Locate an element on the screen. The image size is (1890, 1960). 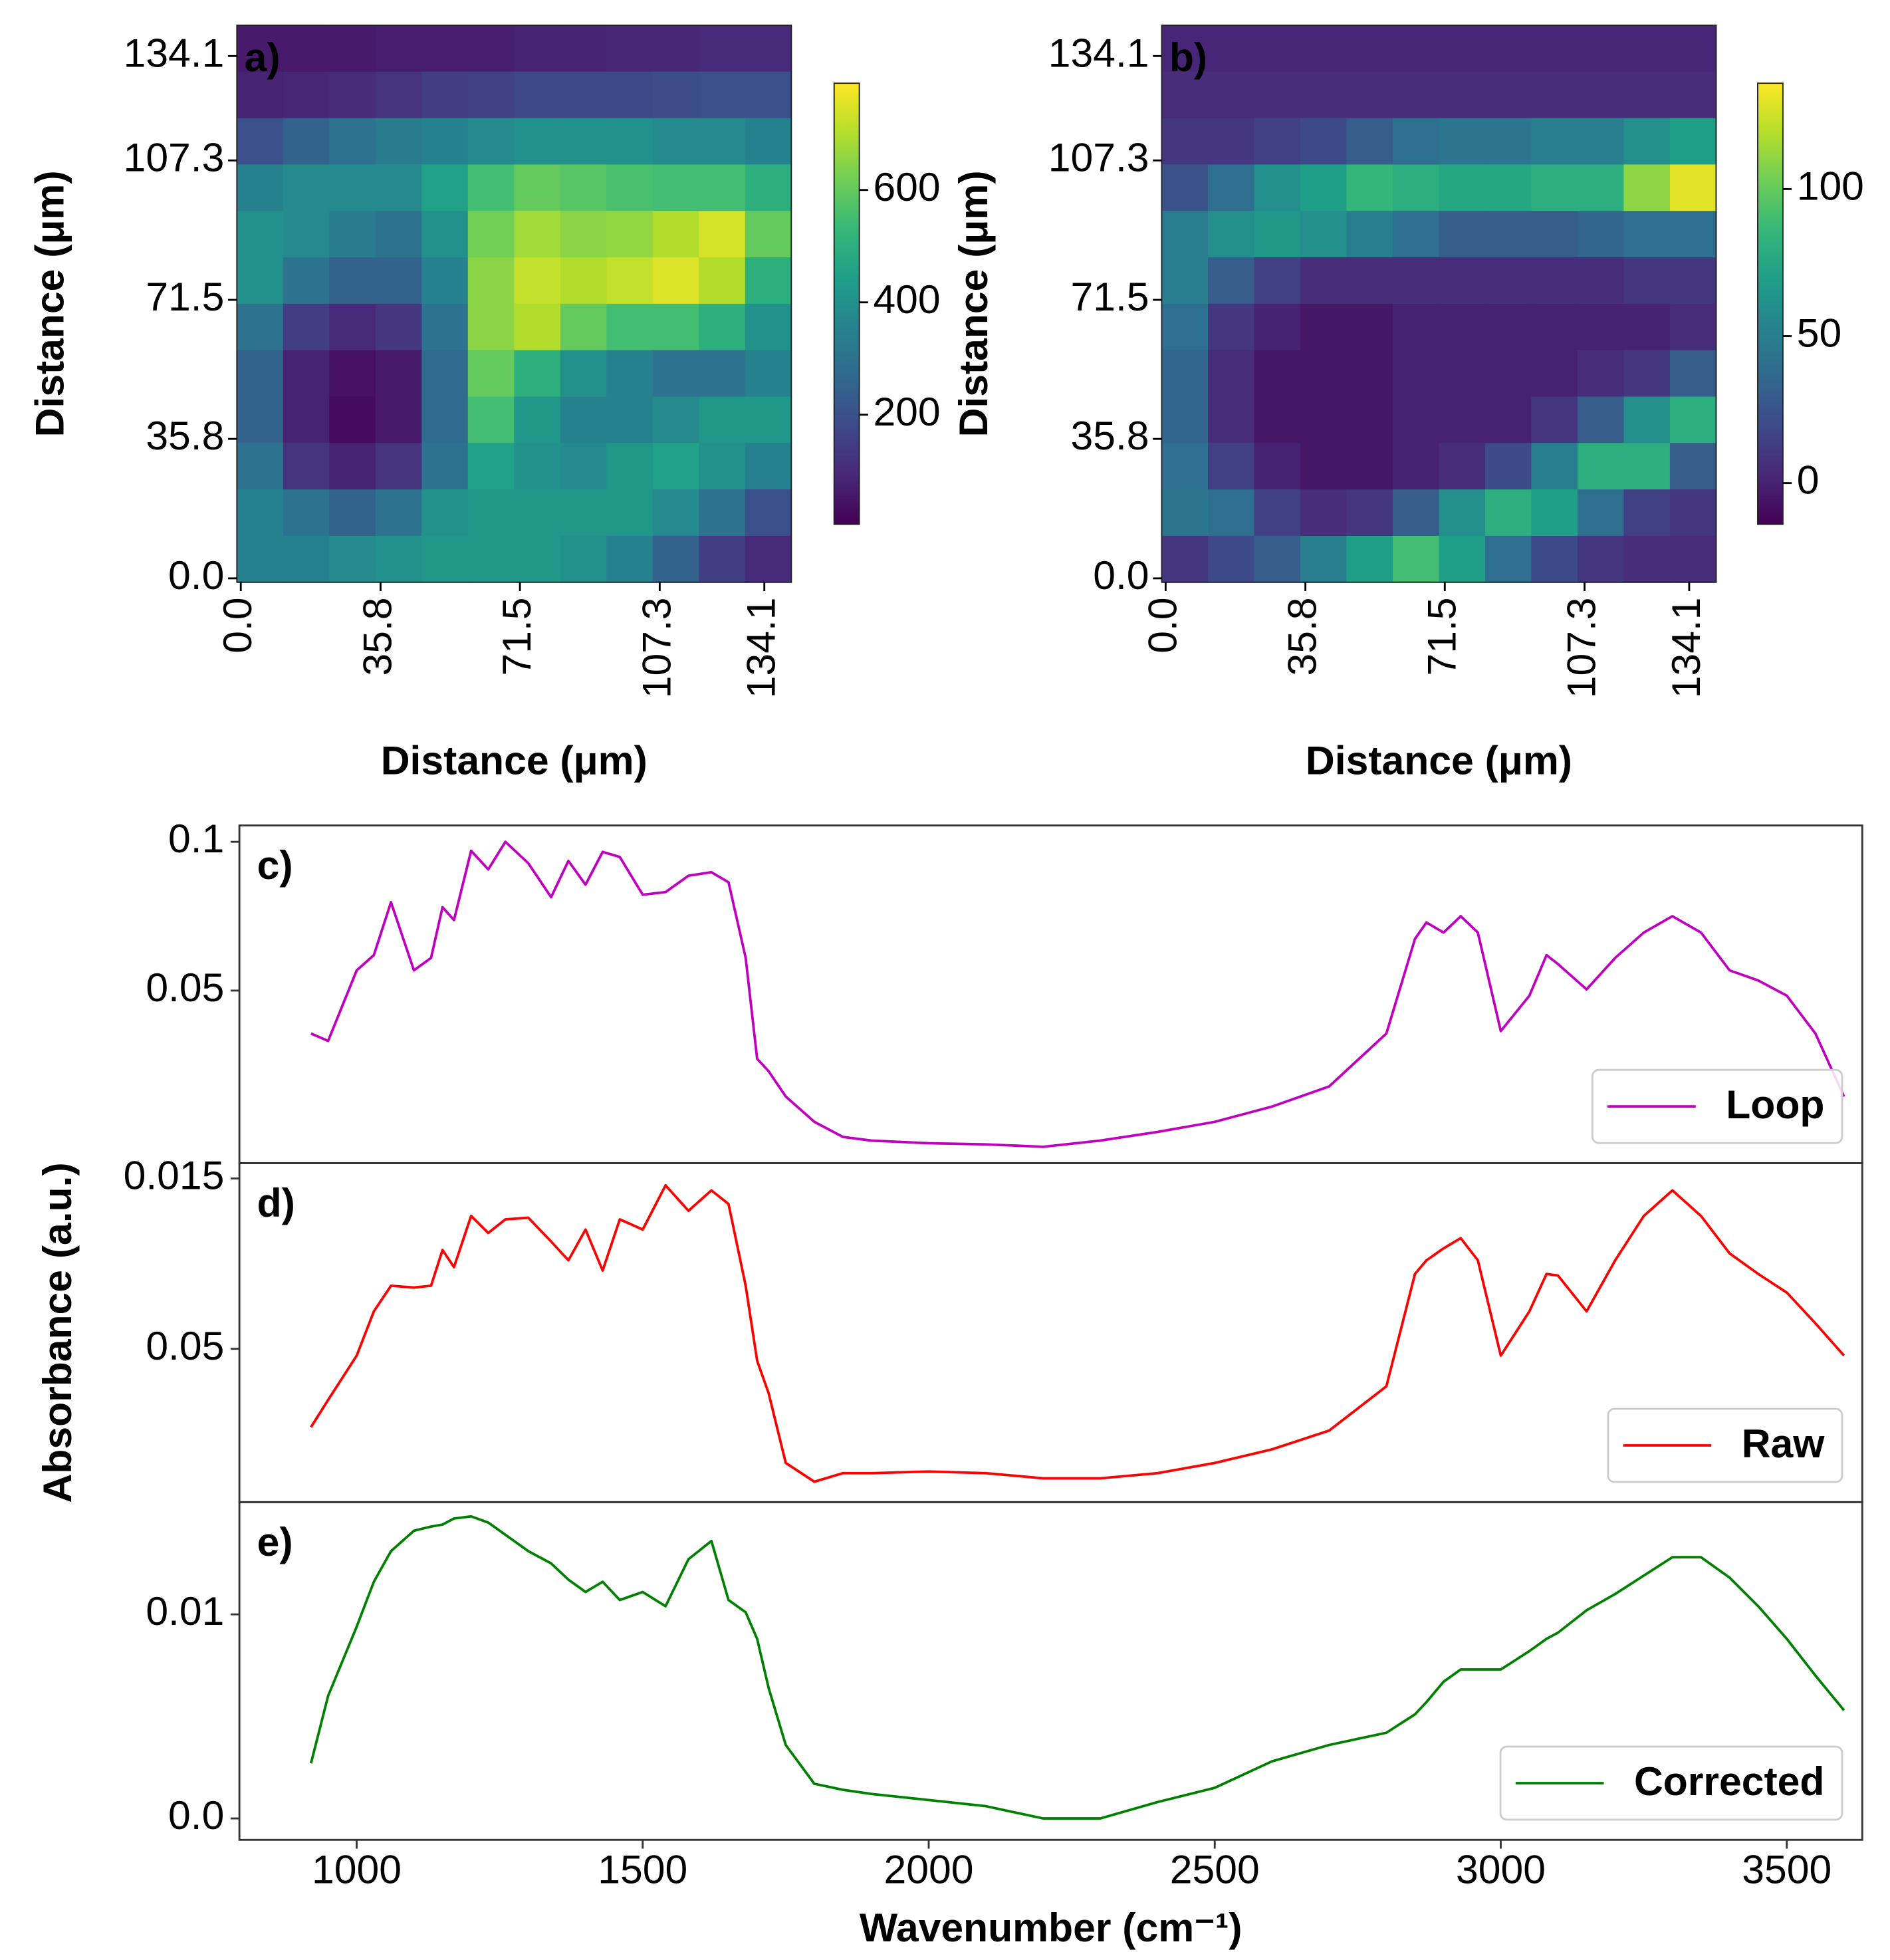
x-tick-label: 134.1 is located at coordinates (1686, 647).